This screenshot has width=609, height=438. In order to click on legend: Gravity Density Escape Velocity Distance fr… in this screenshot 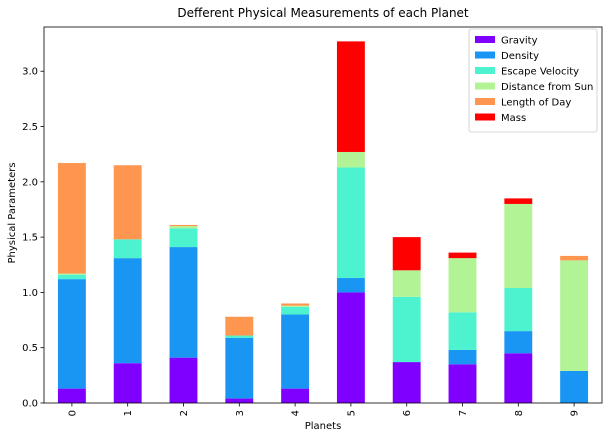, I will do `click(533, 80)`.